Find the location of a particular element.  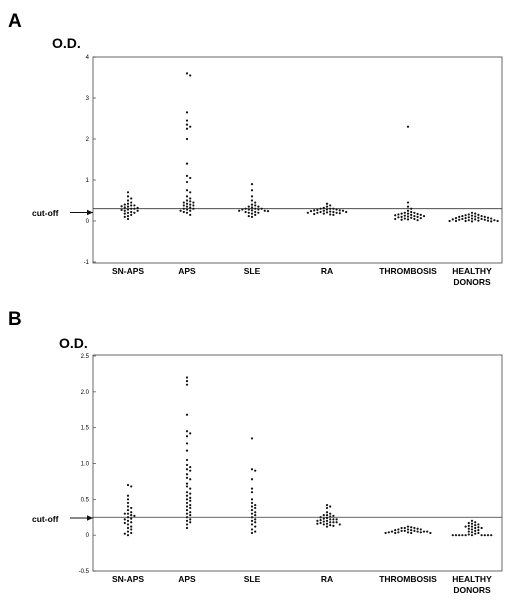

category-label: SN-APS is located at coordinates (128, 271).